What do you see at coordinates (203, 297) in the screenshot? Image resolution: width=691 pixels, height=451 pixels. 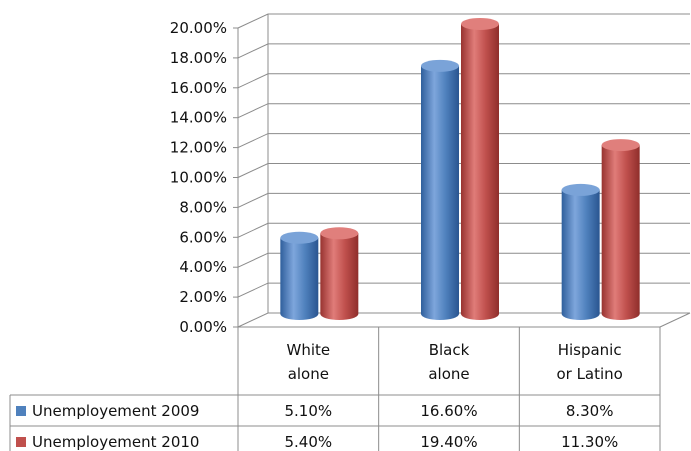 I see `y-tick-label: 2.00%` at bounding box center [203, 297].